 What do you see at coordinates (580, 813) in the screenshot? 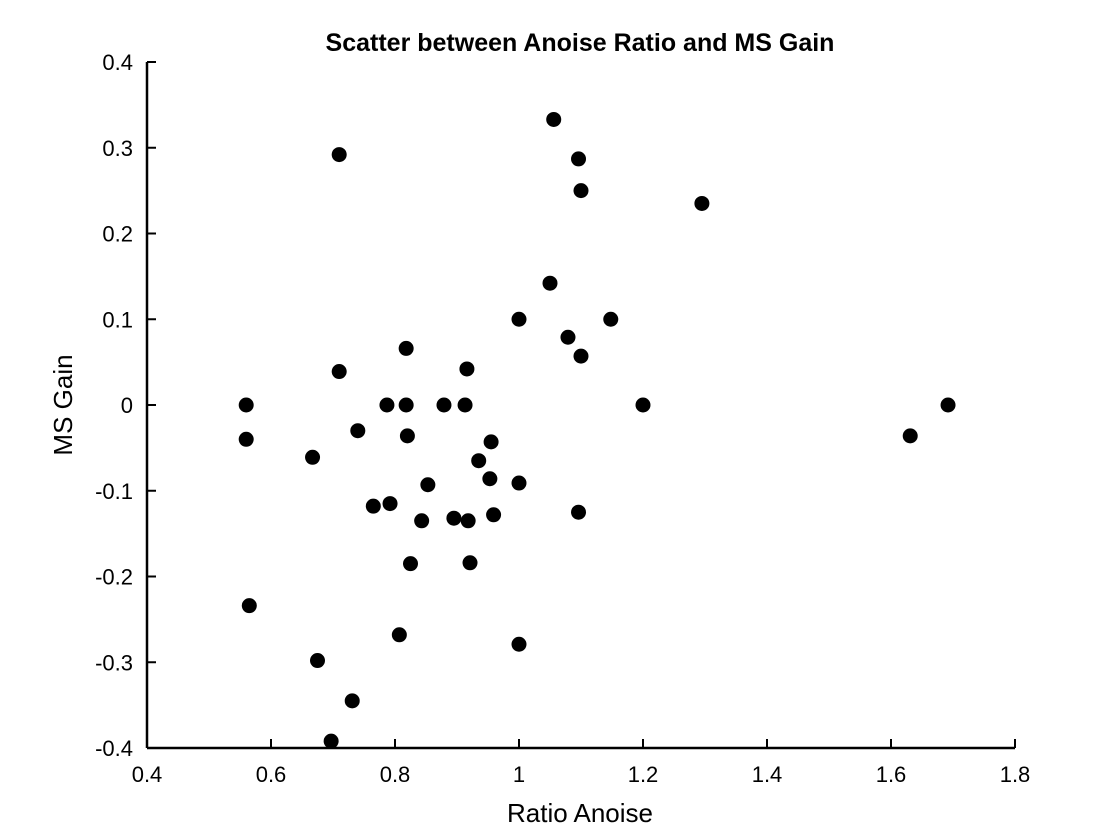
I see `x-axis-label: Ratio Anoise` at bounding box center [580, 813].